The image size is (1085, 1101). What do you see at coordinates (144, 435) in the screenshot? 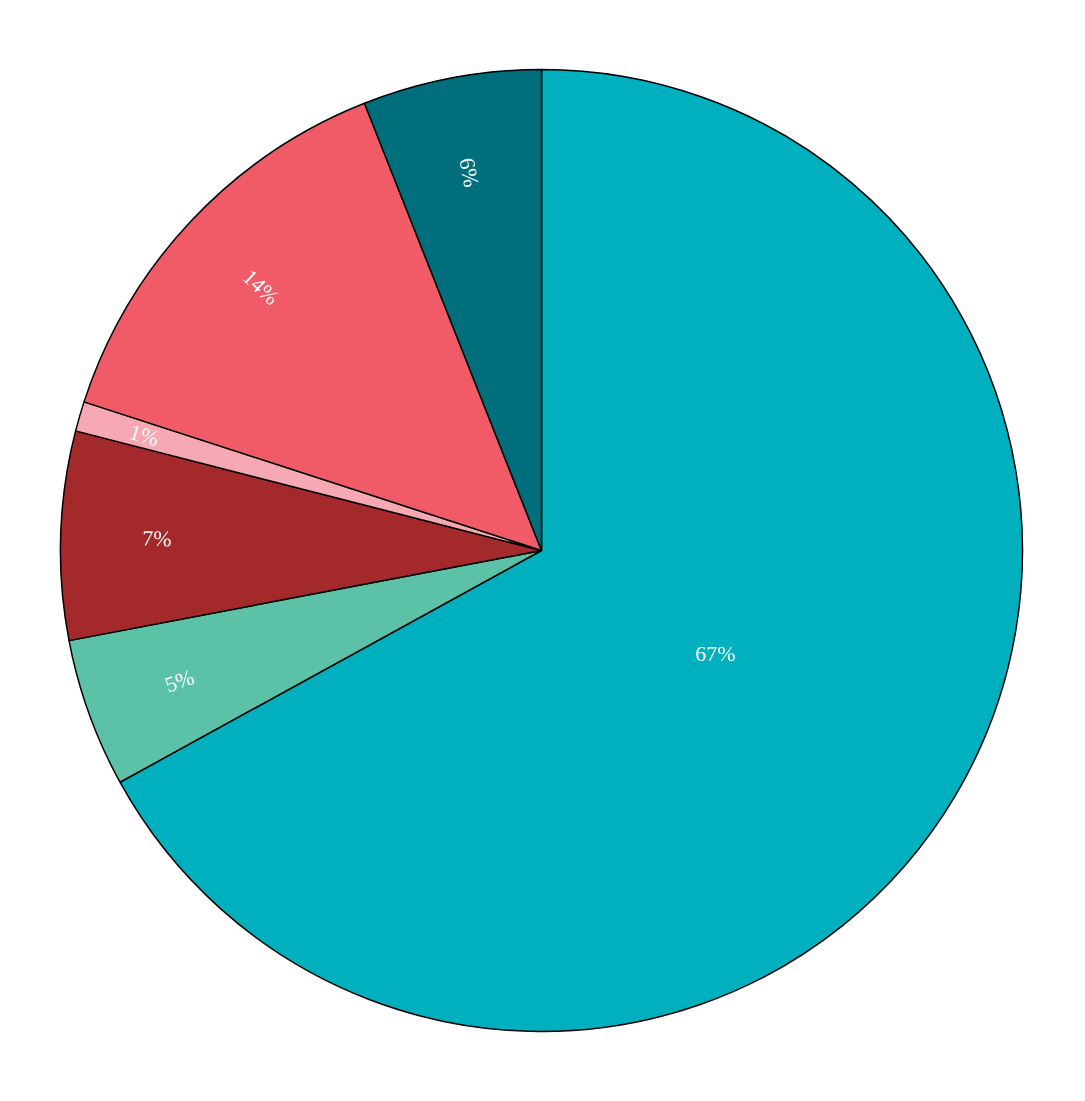
I see `data-label: 1%` at bounding box center [144, 435].